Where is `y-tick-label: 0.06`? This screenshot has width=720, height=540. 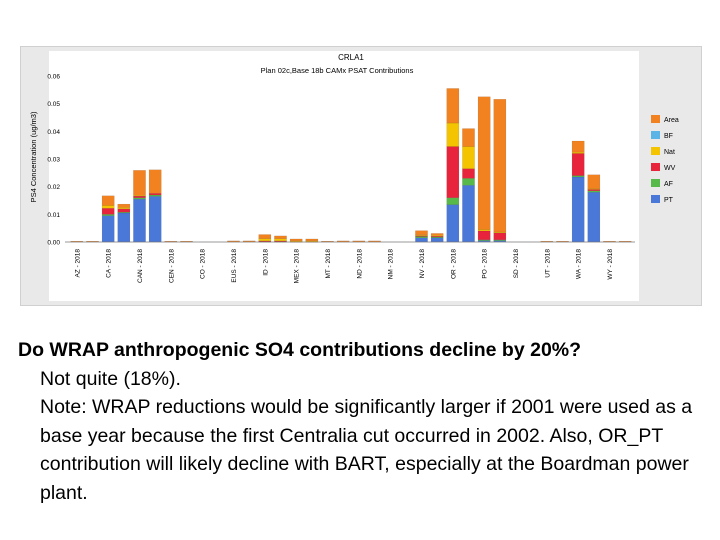
y-tick-label: 0.06 is located at coordinates (53, 77).